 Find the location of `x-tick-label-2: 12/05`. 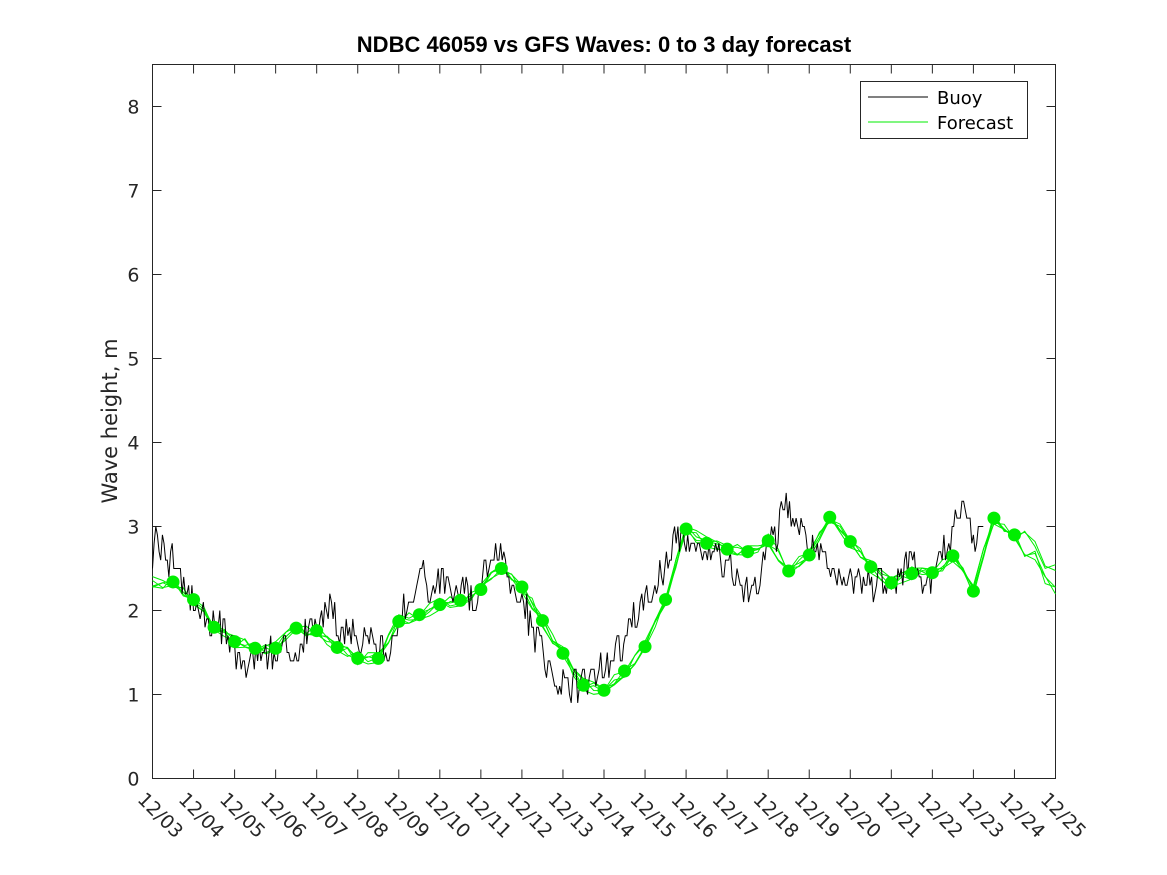

x-tick-label-2: 12/05 is located at coordinates (242, 815).